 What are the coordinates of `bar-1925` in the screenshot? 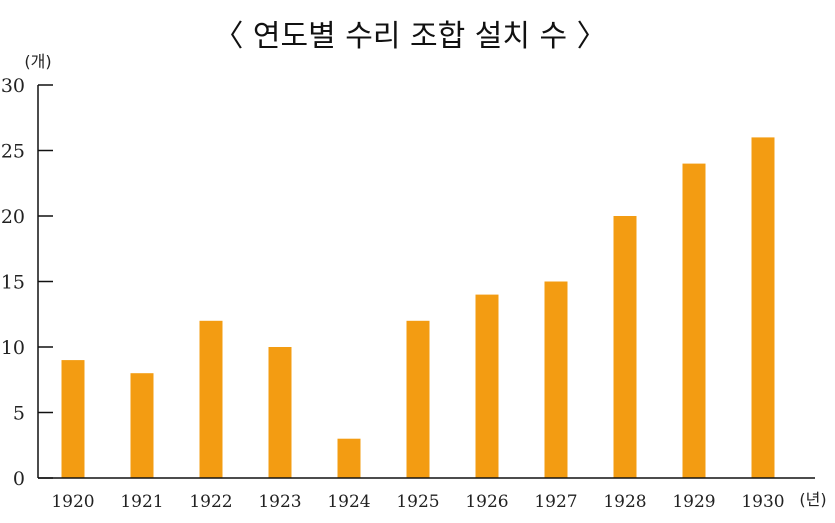 It's located at (418, 399).